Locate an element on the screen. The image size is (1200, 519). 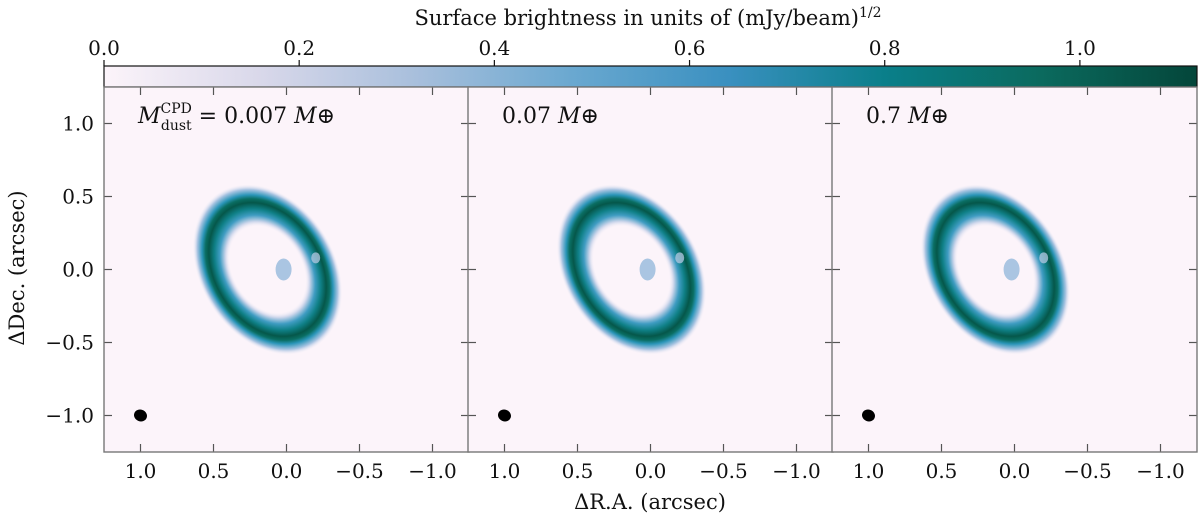
panel-label: 0.07 M⊕ is located at coordinates (550, 116).